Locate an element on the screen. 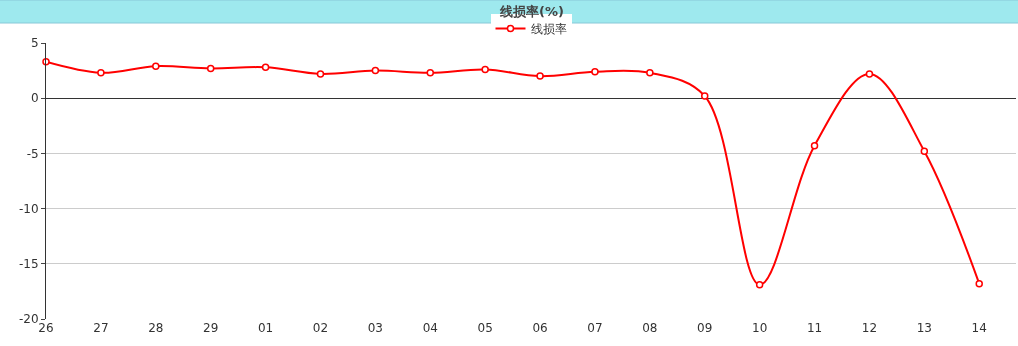 The height and width of the screenshot is (346, 1018). x-tick-label: 10 is located at coordinates (760, 328).